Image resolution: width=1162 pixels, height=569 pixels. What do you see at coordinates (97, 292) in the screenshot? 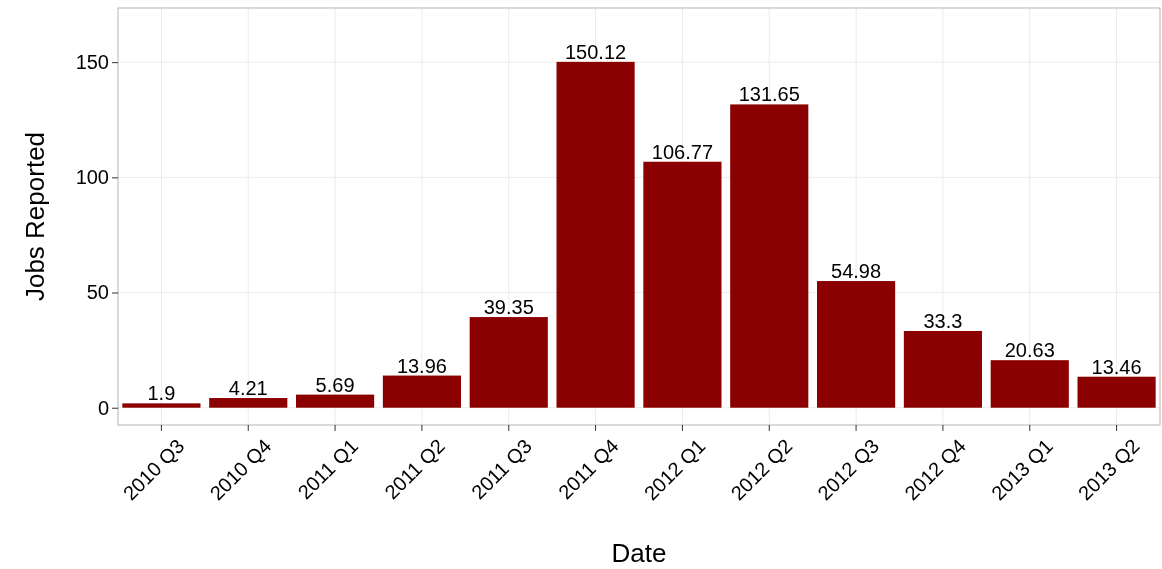
I see `y-tick-label: 50` at bounding box center [97, 292].